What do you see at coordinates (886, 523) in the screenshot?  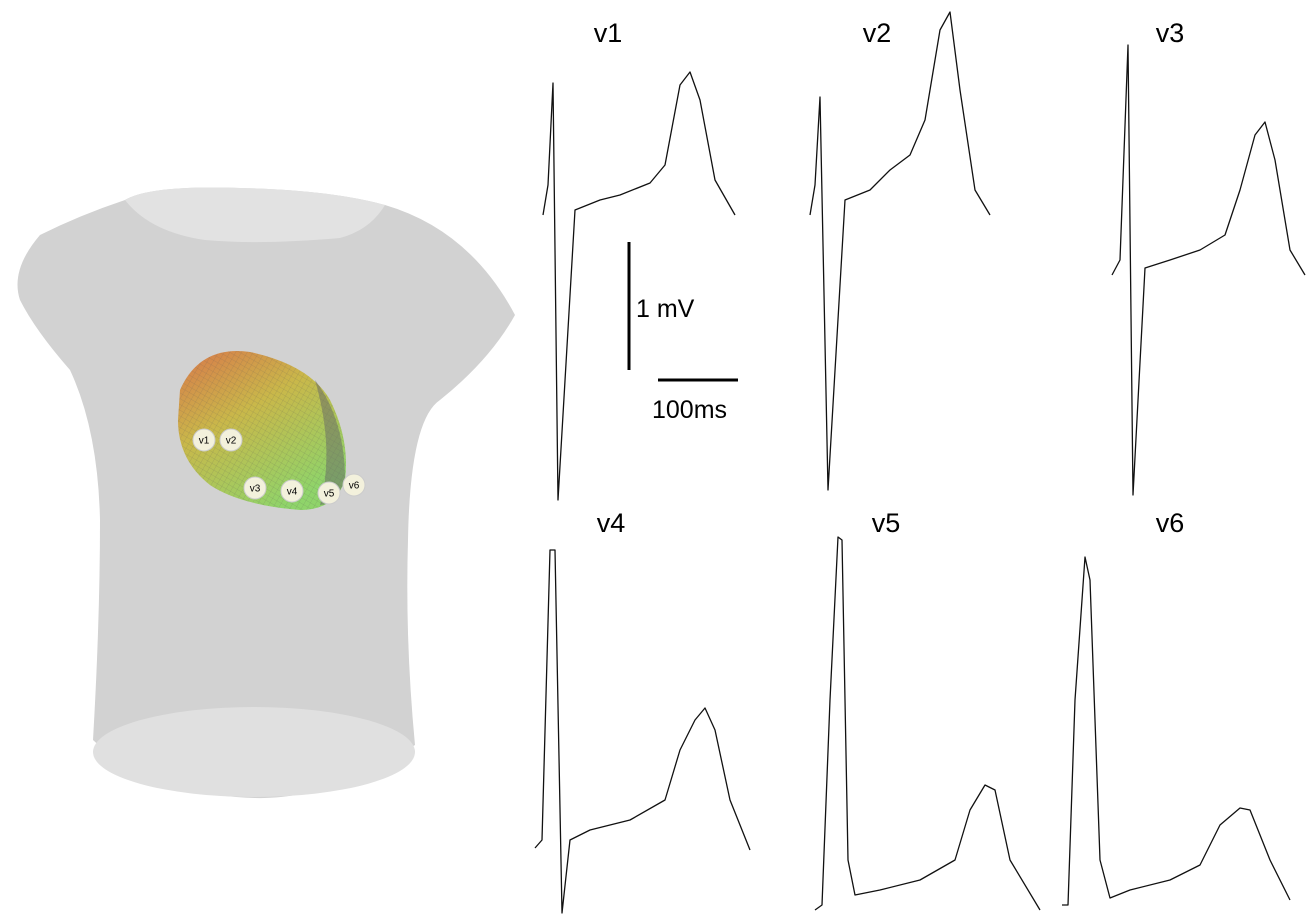 I see `panel-title: v5` at bounding box center [886, 523].